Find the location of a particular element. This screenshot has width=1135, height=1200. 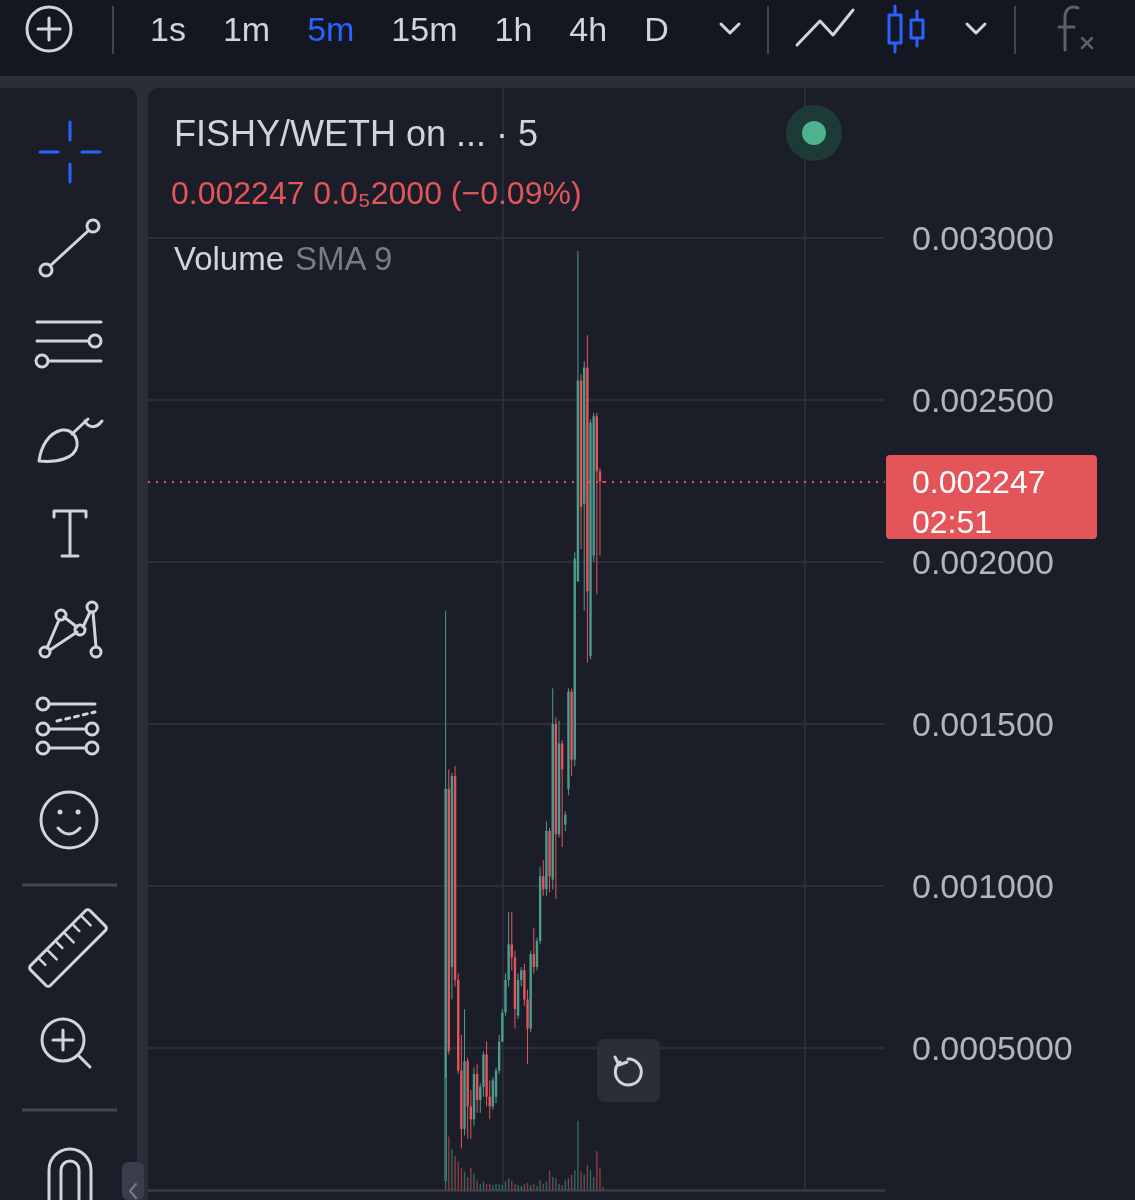

text: 02:51 is located at coordinates (952, 521).